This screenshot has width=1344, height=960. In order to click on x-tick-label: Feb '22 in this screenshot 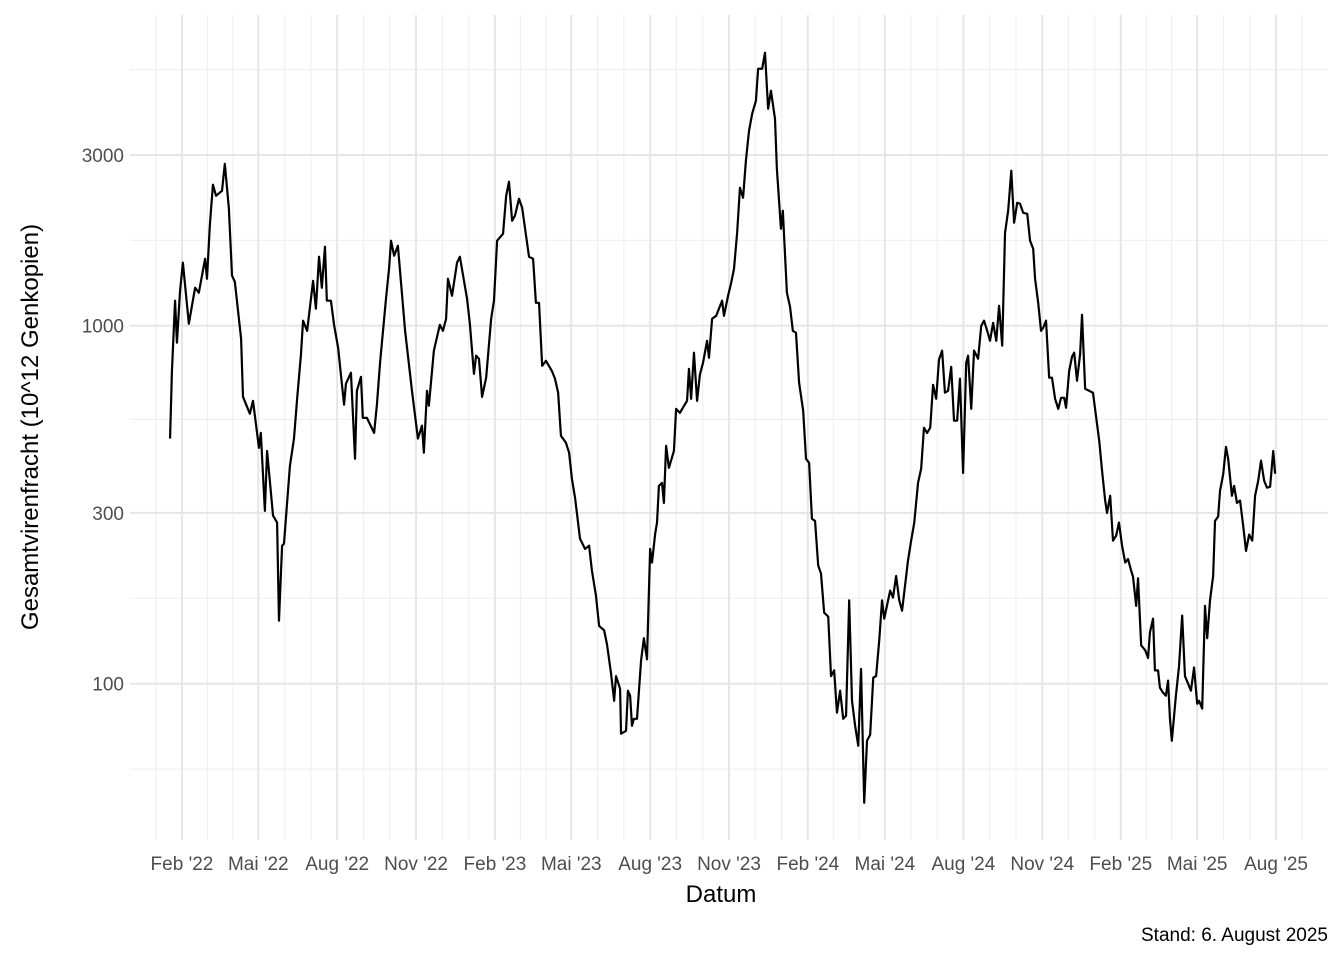, I will do `click(182, 864)`.